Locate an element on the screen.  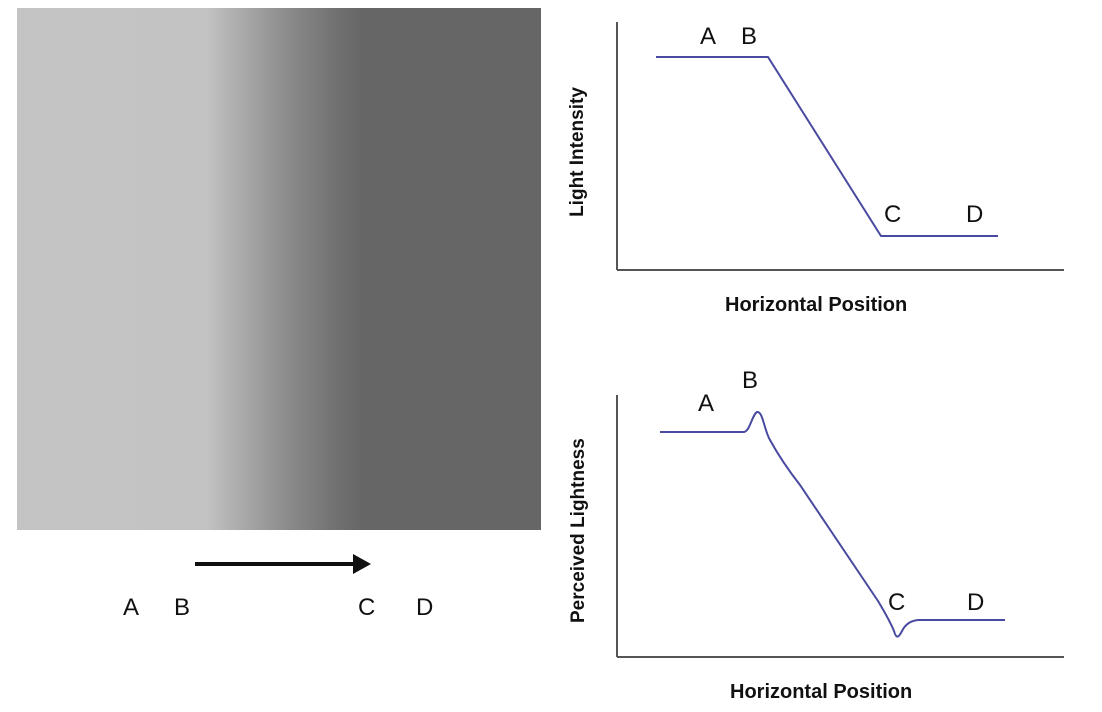
direction-arrow-icon is located at coordinates (285, 564).